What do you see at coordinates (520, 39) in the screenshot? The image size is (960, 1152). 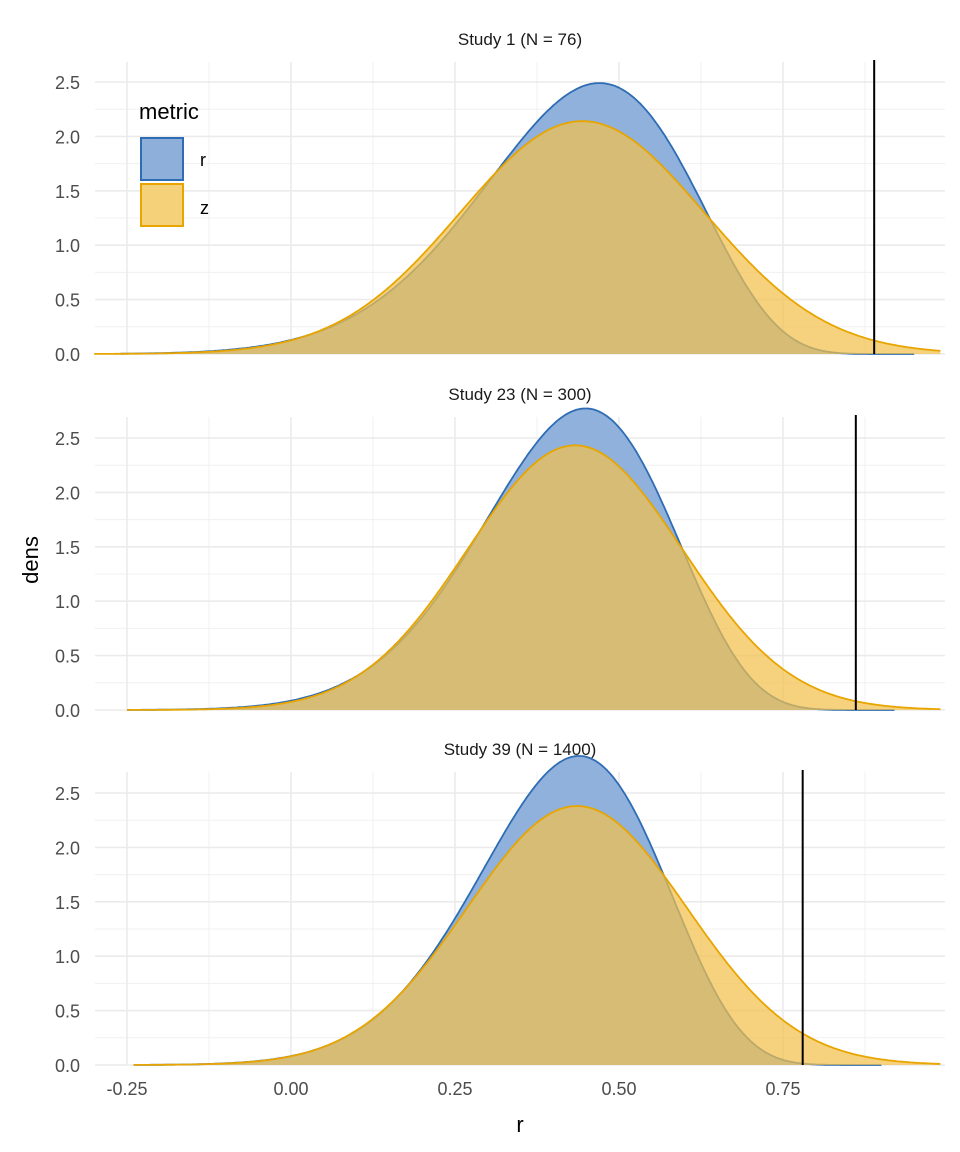 I see `facet-strip-label: Study 1 (N = 76)` at bounding box center [520, 39].